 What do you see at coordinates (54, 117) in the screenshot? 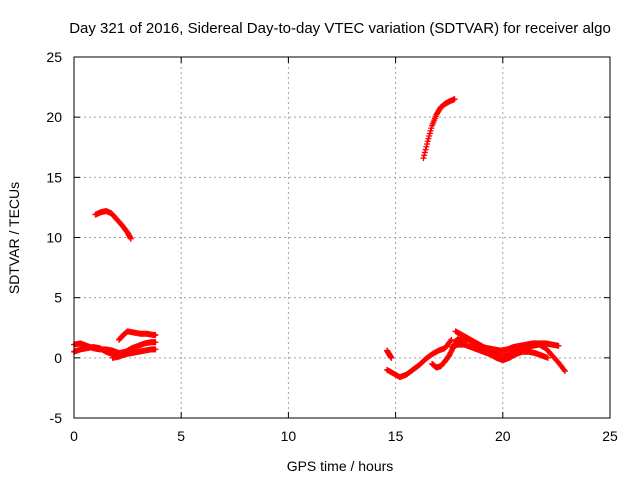
I see `y-tick-label: 20` at bounding box center [54, 117].